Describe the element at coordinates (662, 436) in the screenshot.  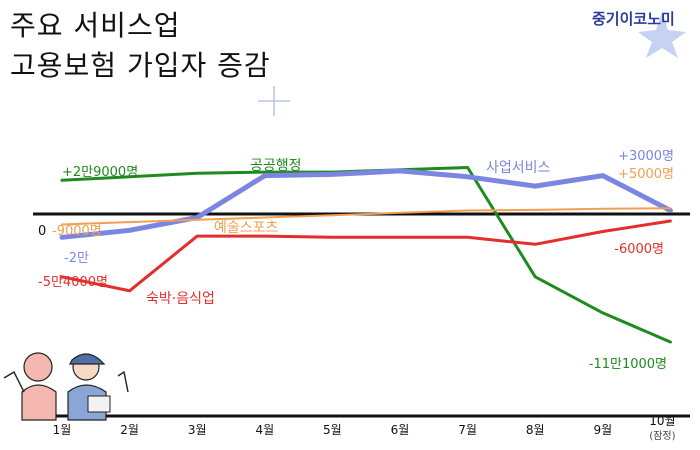
I see `x-tick-note: (잠정)` at that location.